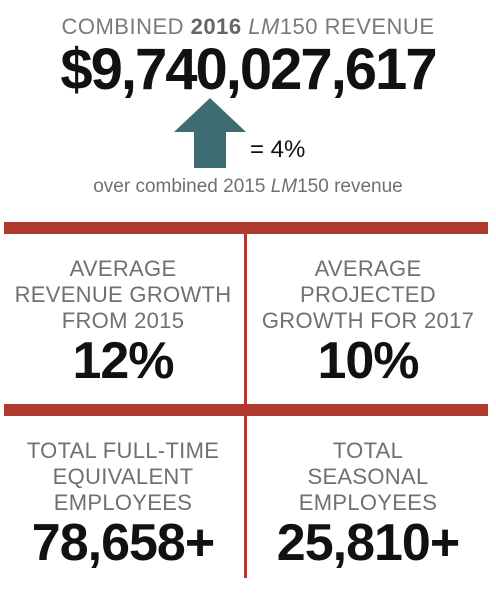 This screenshot has width=496, height=600. Describe the element at coordinates (368, 450) in the screenshot. I see `stat-label-line: TOTAL` at that location.